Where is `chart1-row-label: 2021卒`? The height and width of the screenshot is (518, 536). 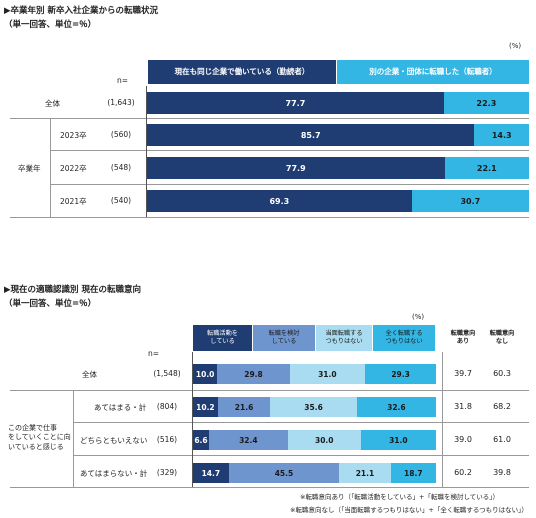 chart1-row-label: 2021卒 is located at coordinates (73, 201).